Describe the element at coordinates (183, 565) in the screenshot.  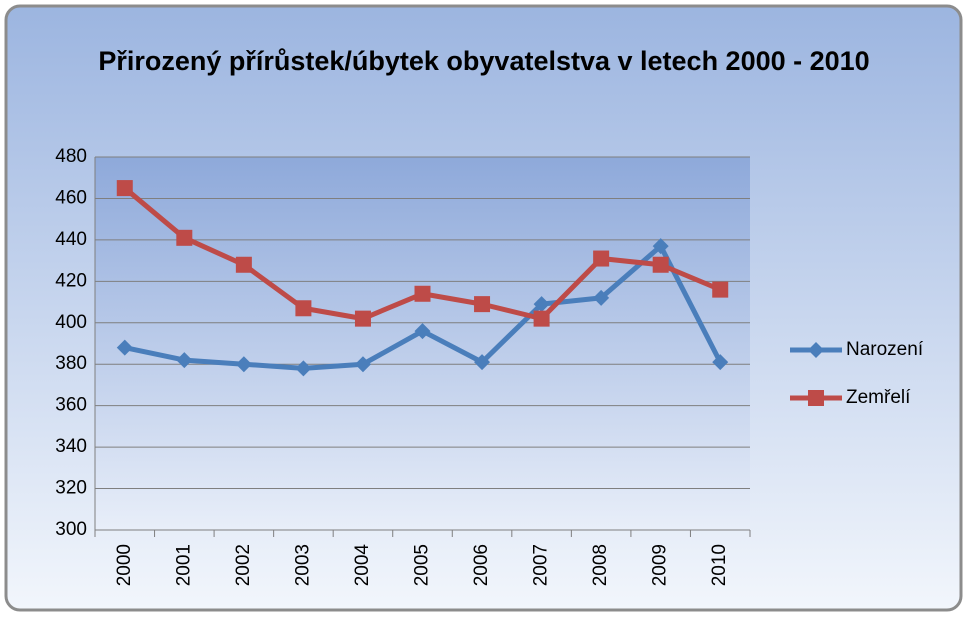
I see `x-tick-label: 2001` at that location.